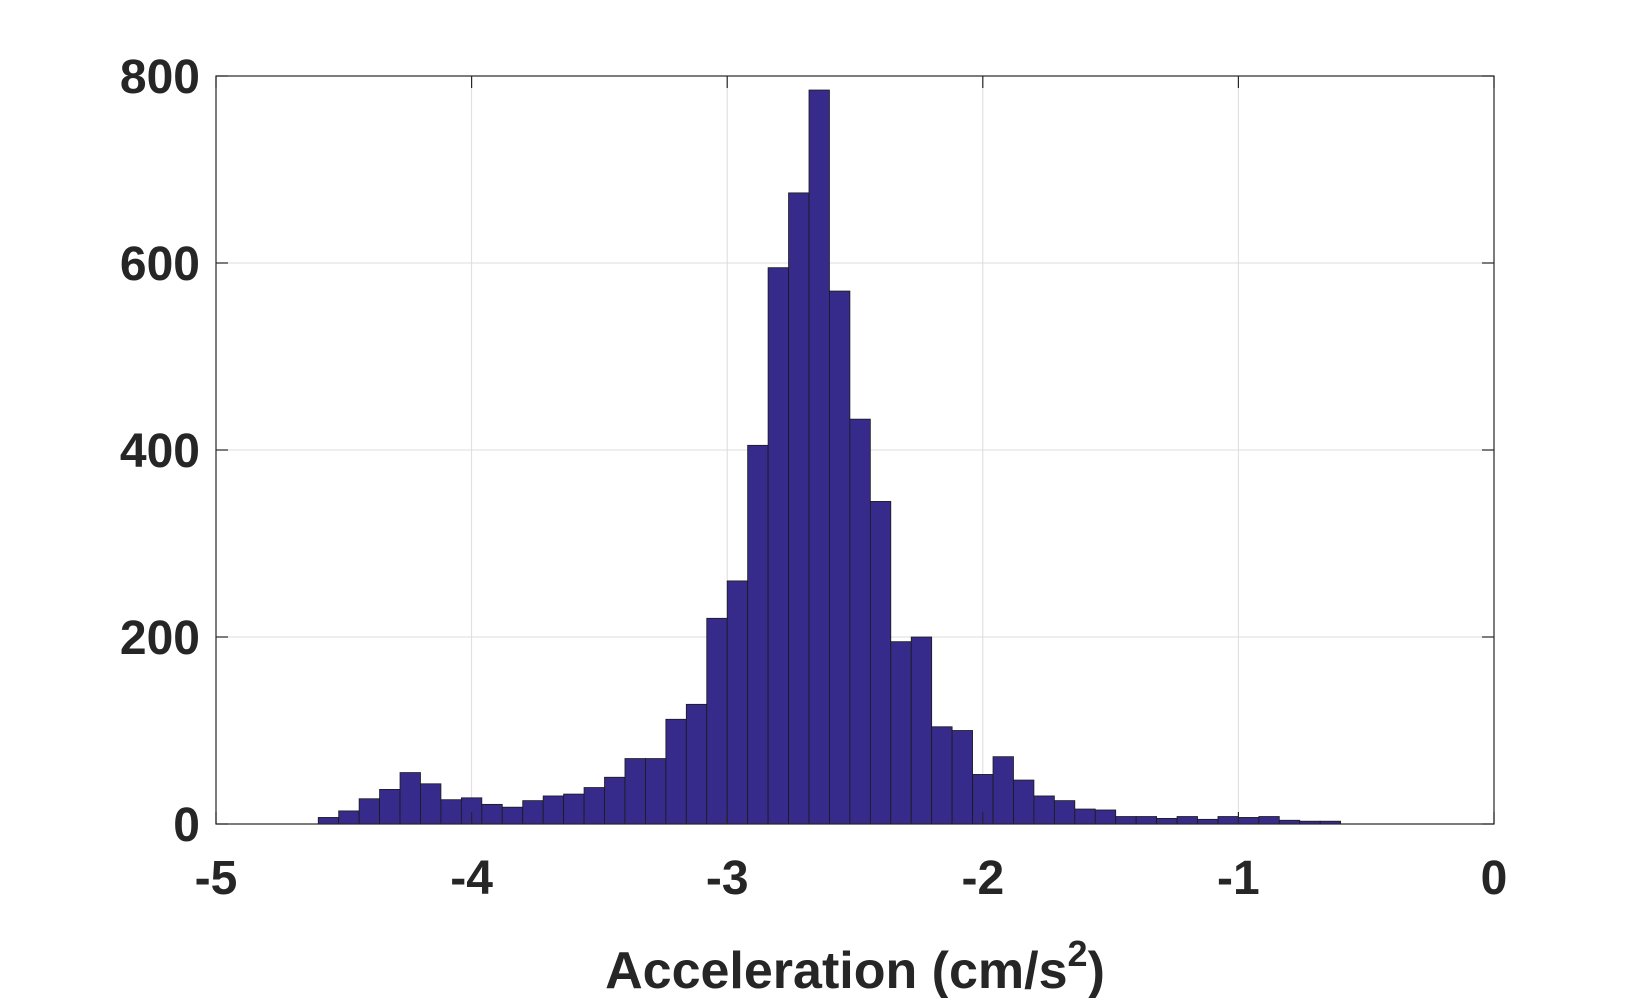 The width and height of the screenshot is (1644, 998). What do you see at coordinates (160, 264) in the screenshot?
I see `y-tick-label: 600` at bounding box center [160, 264].